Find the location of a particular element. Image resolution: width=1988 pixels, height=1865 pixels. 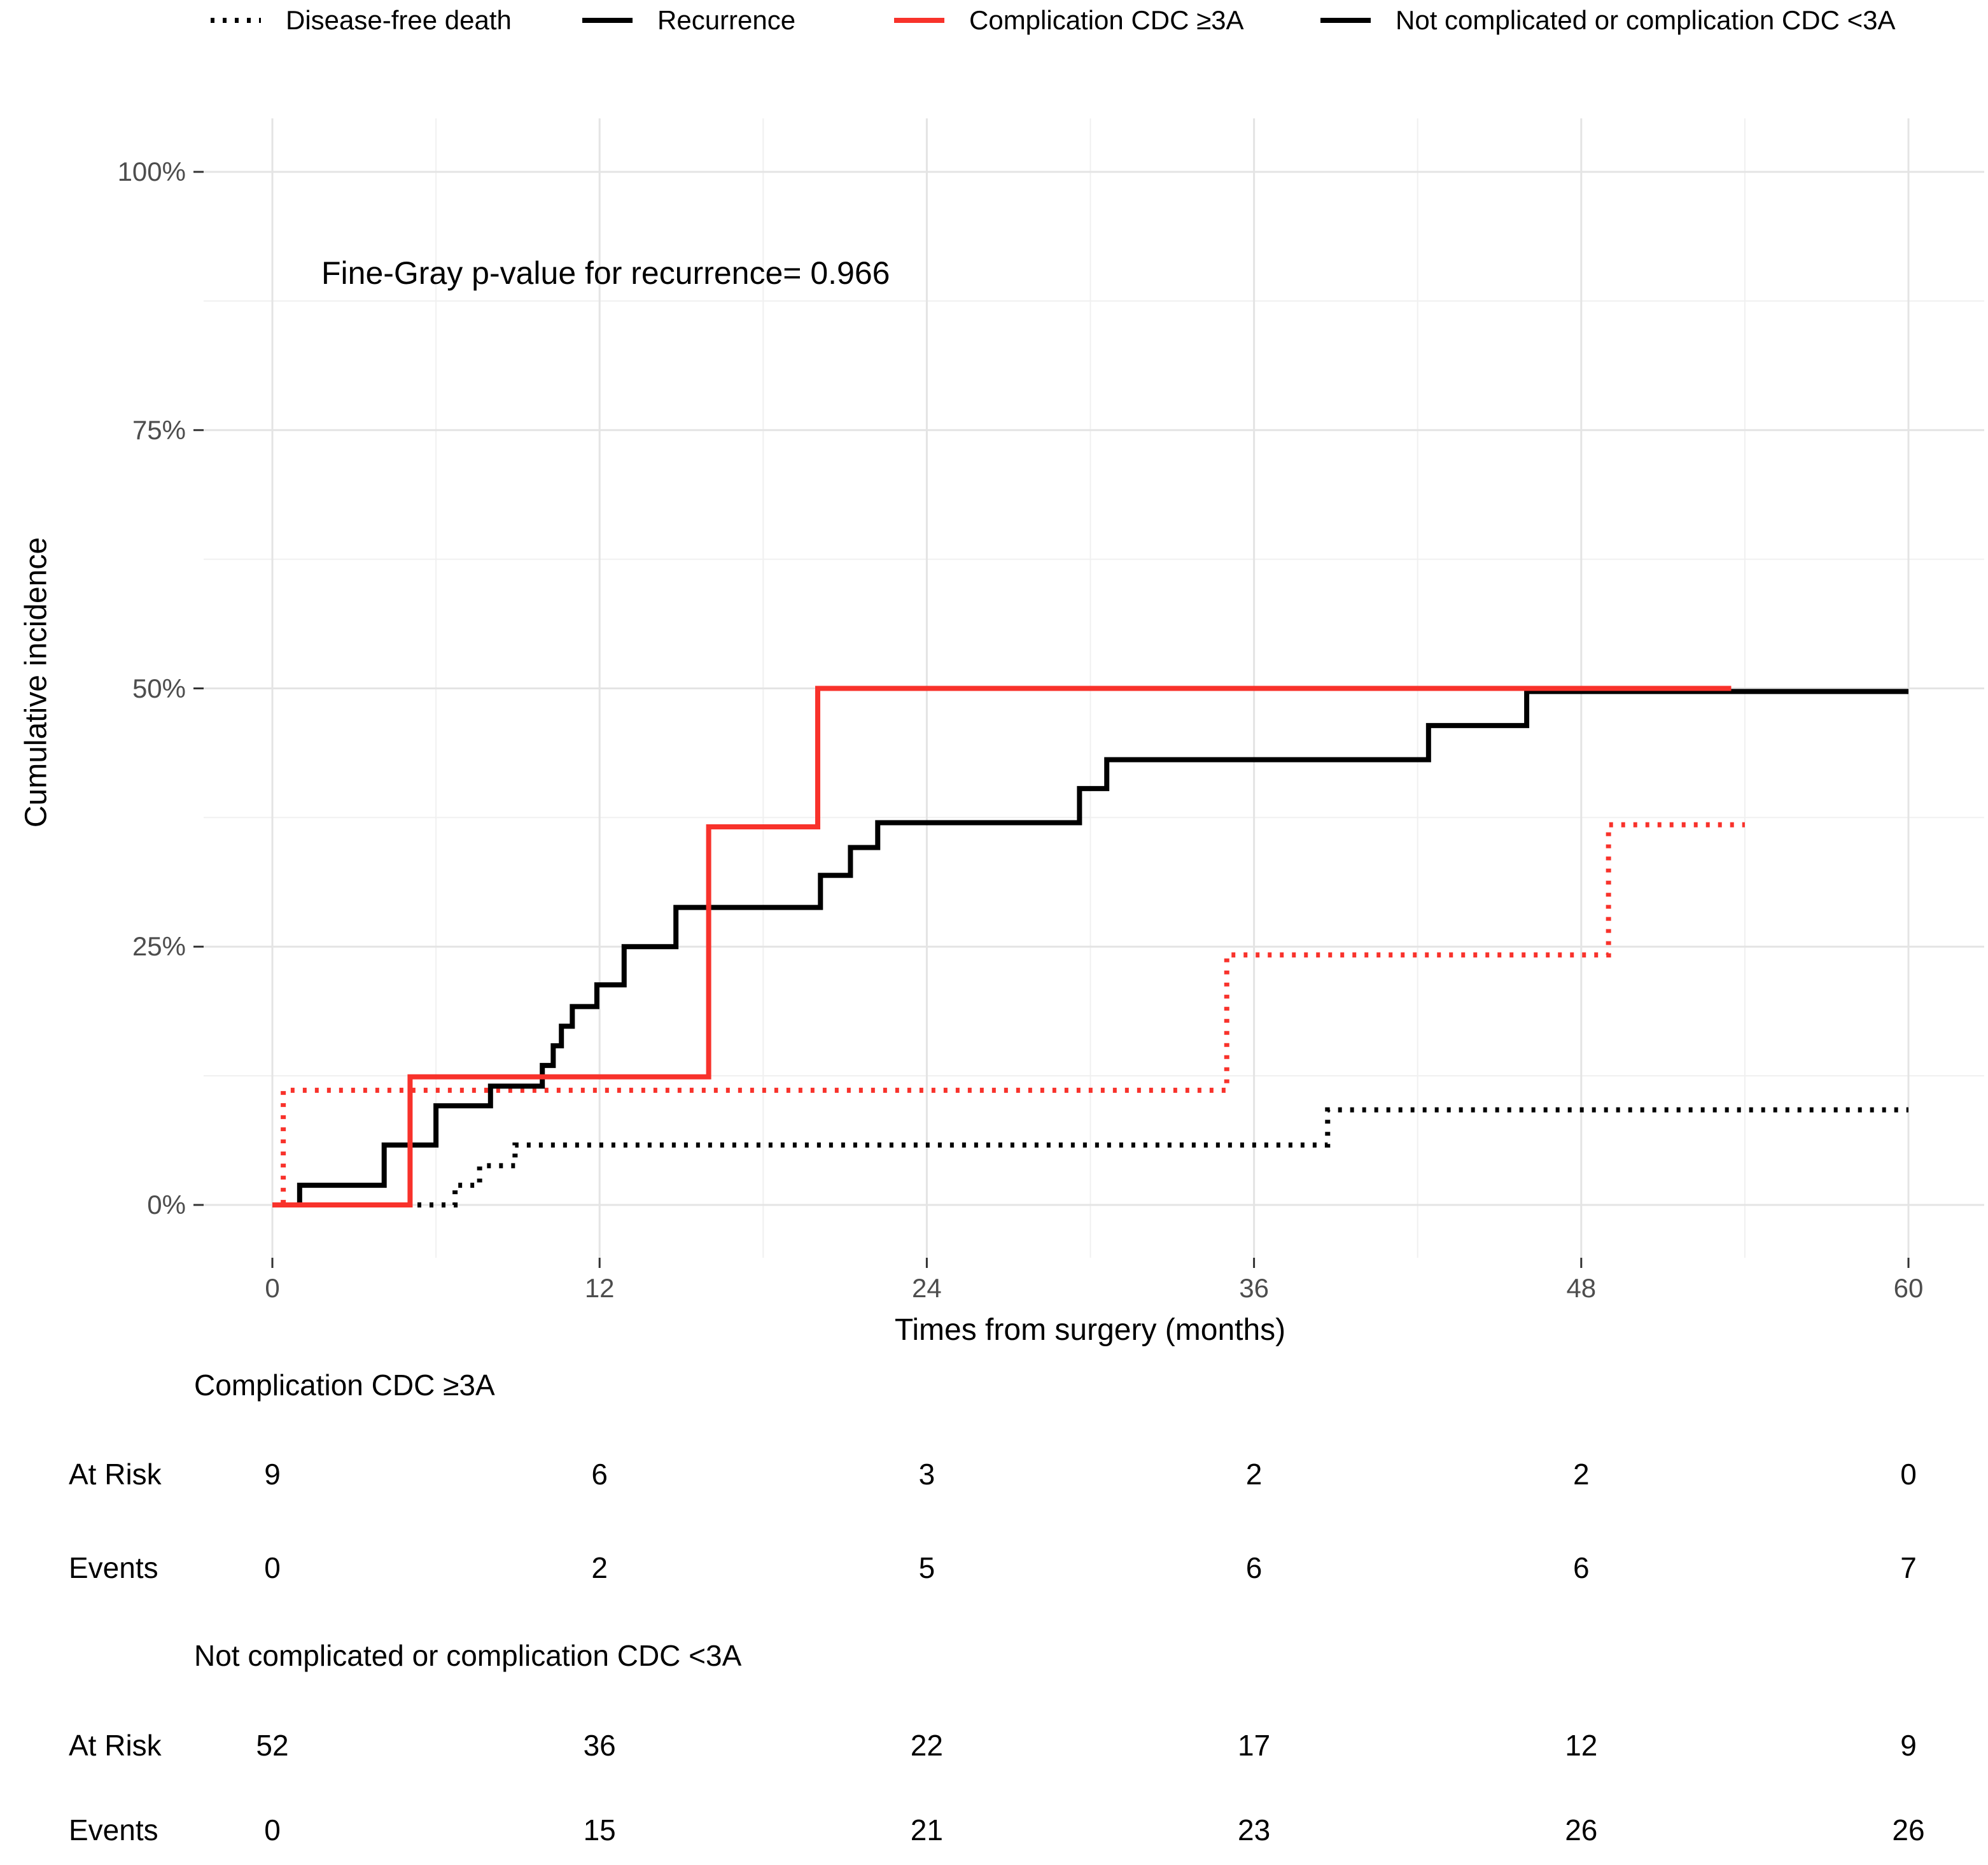

legend-label: Not complicated or complication CDC <3A is located at coordinates (1646, 20).